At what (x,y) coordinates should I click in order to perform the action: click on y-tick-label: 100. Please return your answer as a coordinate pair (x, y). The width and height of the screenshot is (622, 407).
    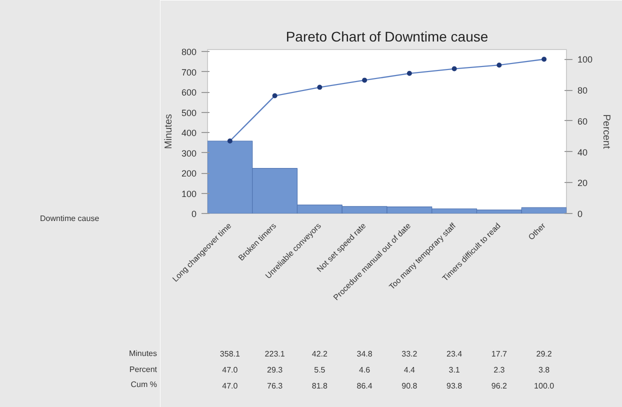
    Looking at the image, I should click on (189, 193).